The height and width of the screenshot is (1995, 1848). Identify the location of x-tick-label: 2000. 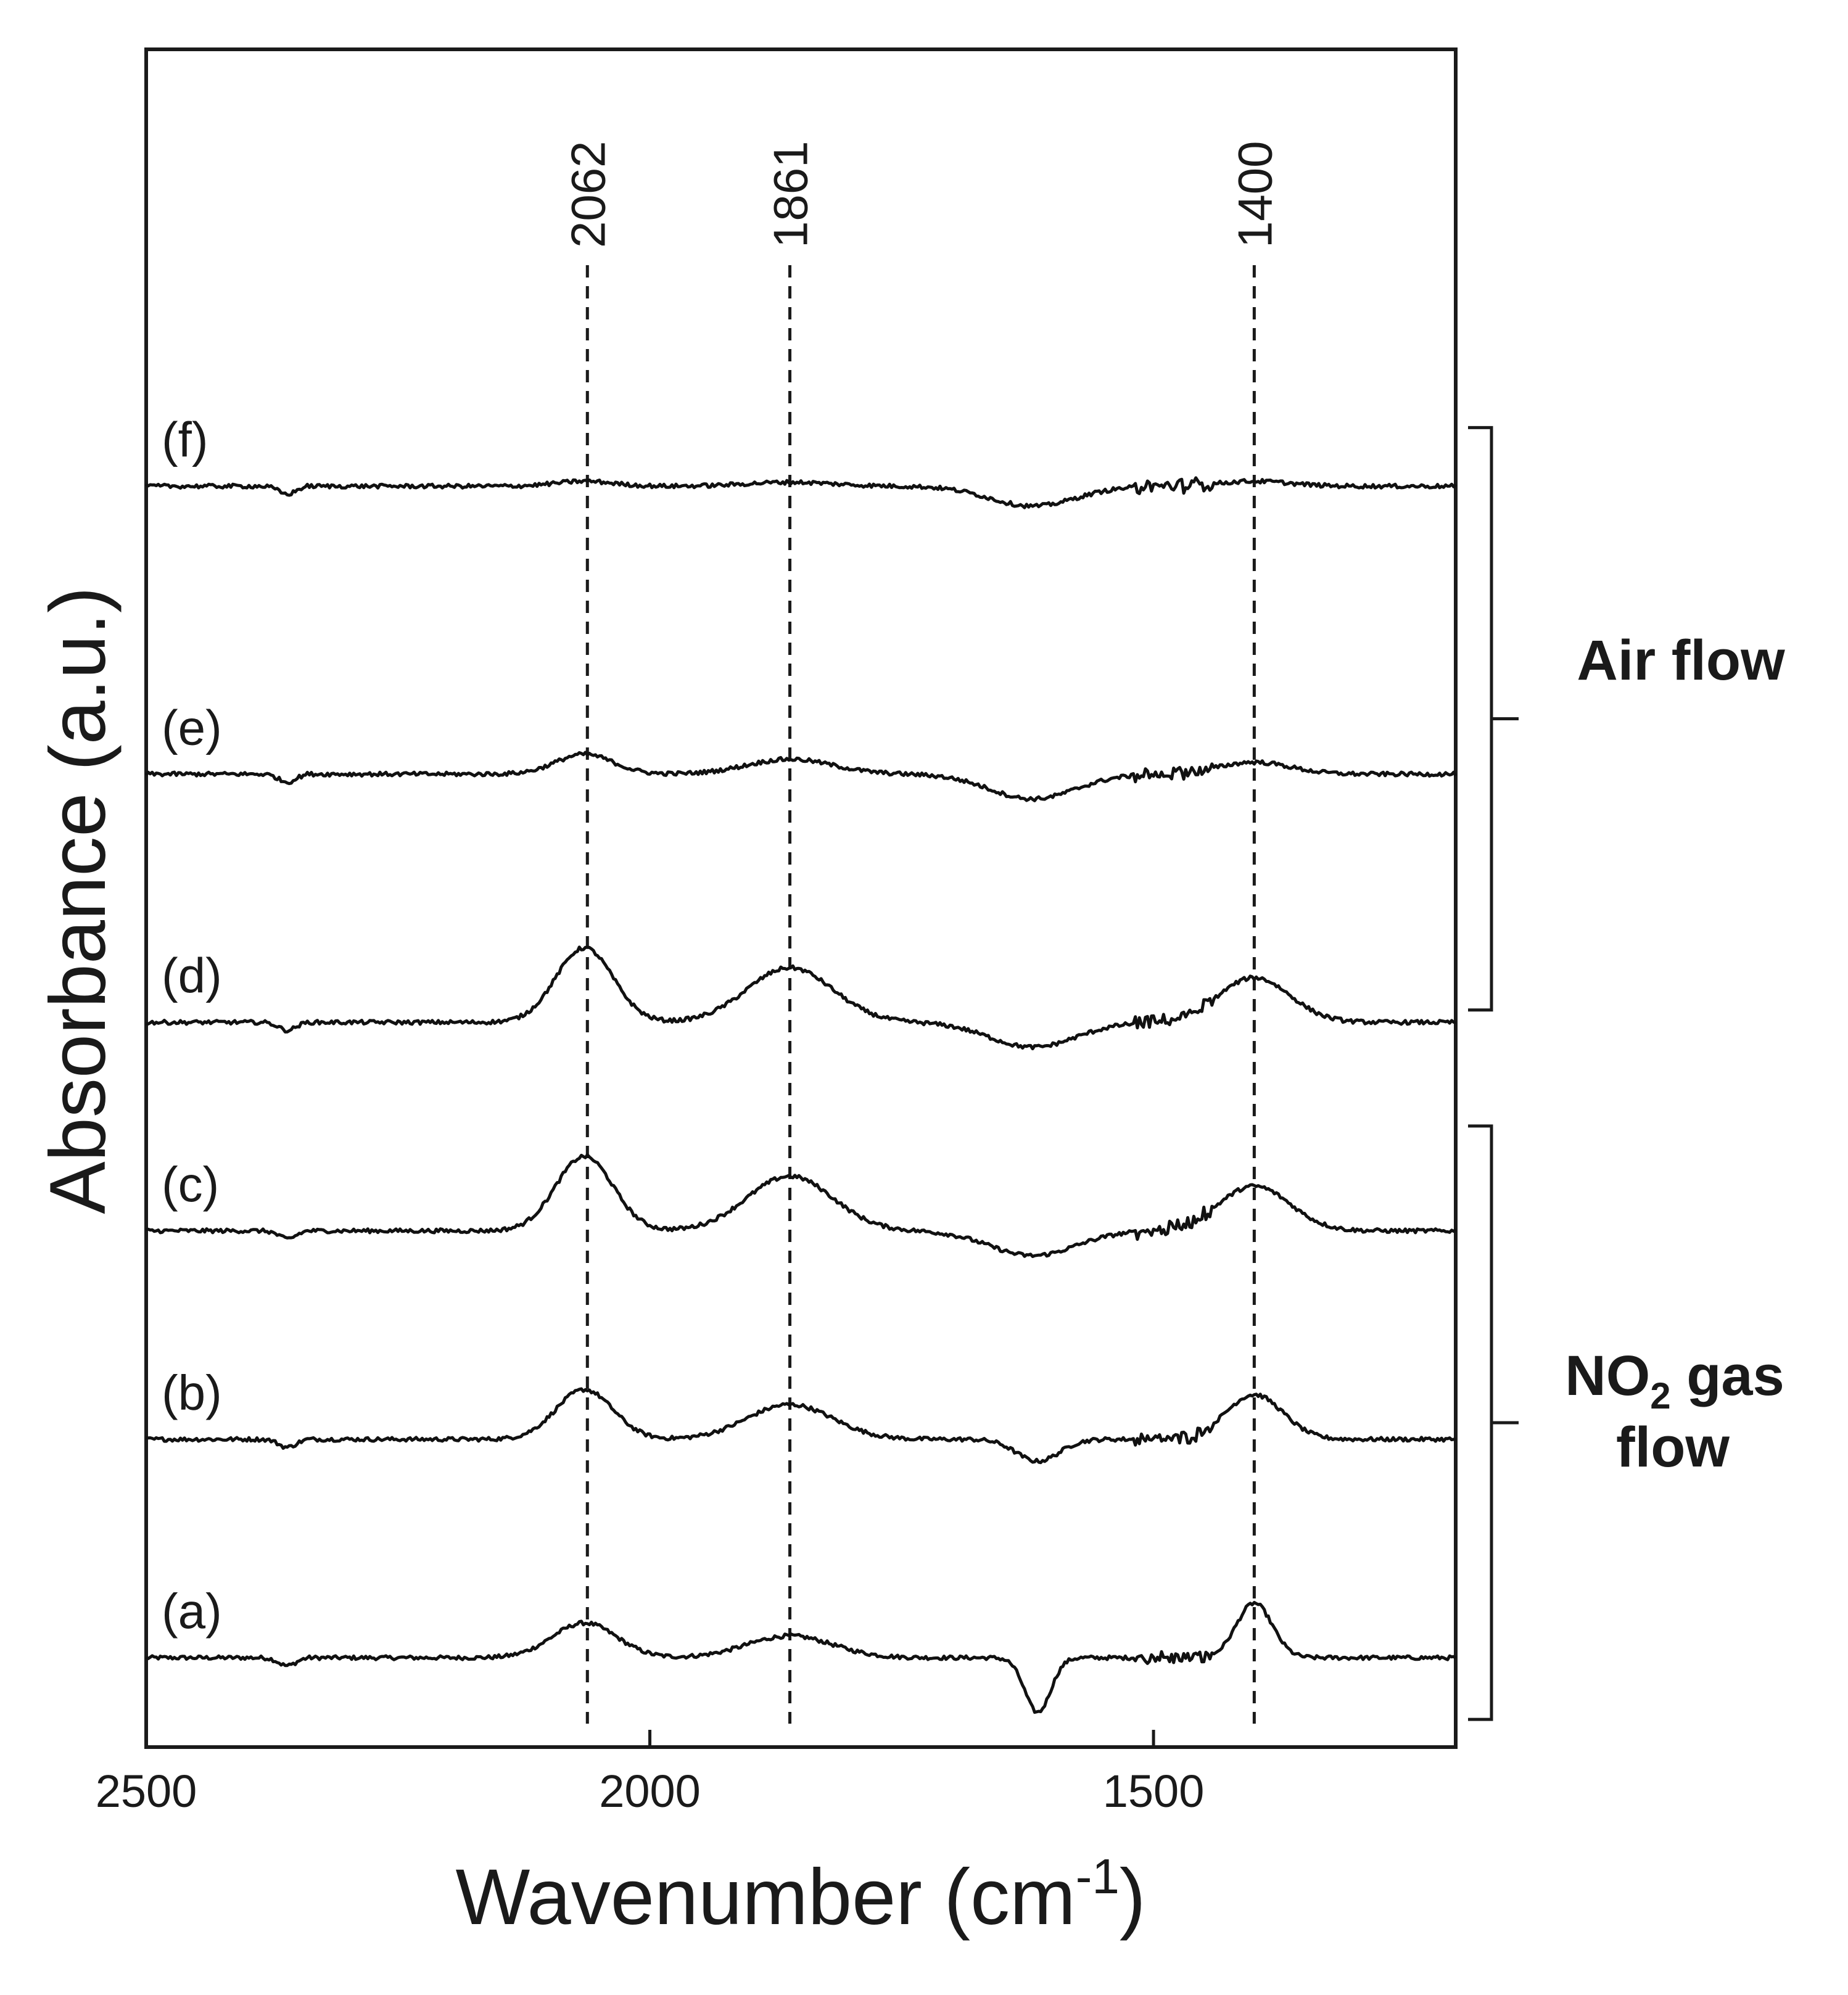
(650, 1791).